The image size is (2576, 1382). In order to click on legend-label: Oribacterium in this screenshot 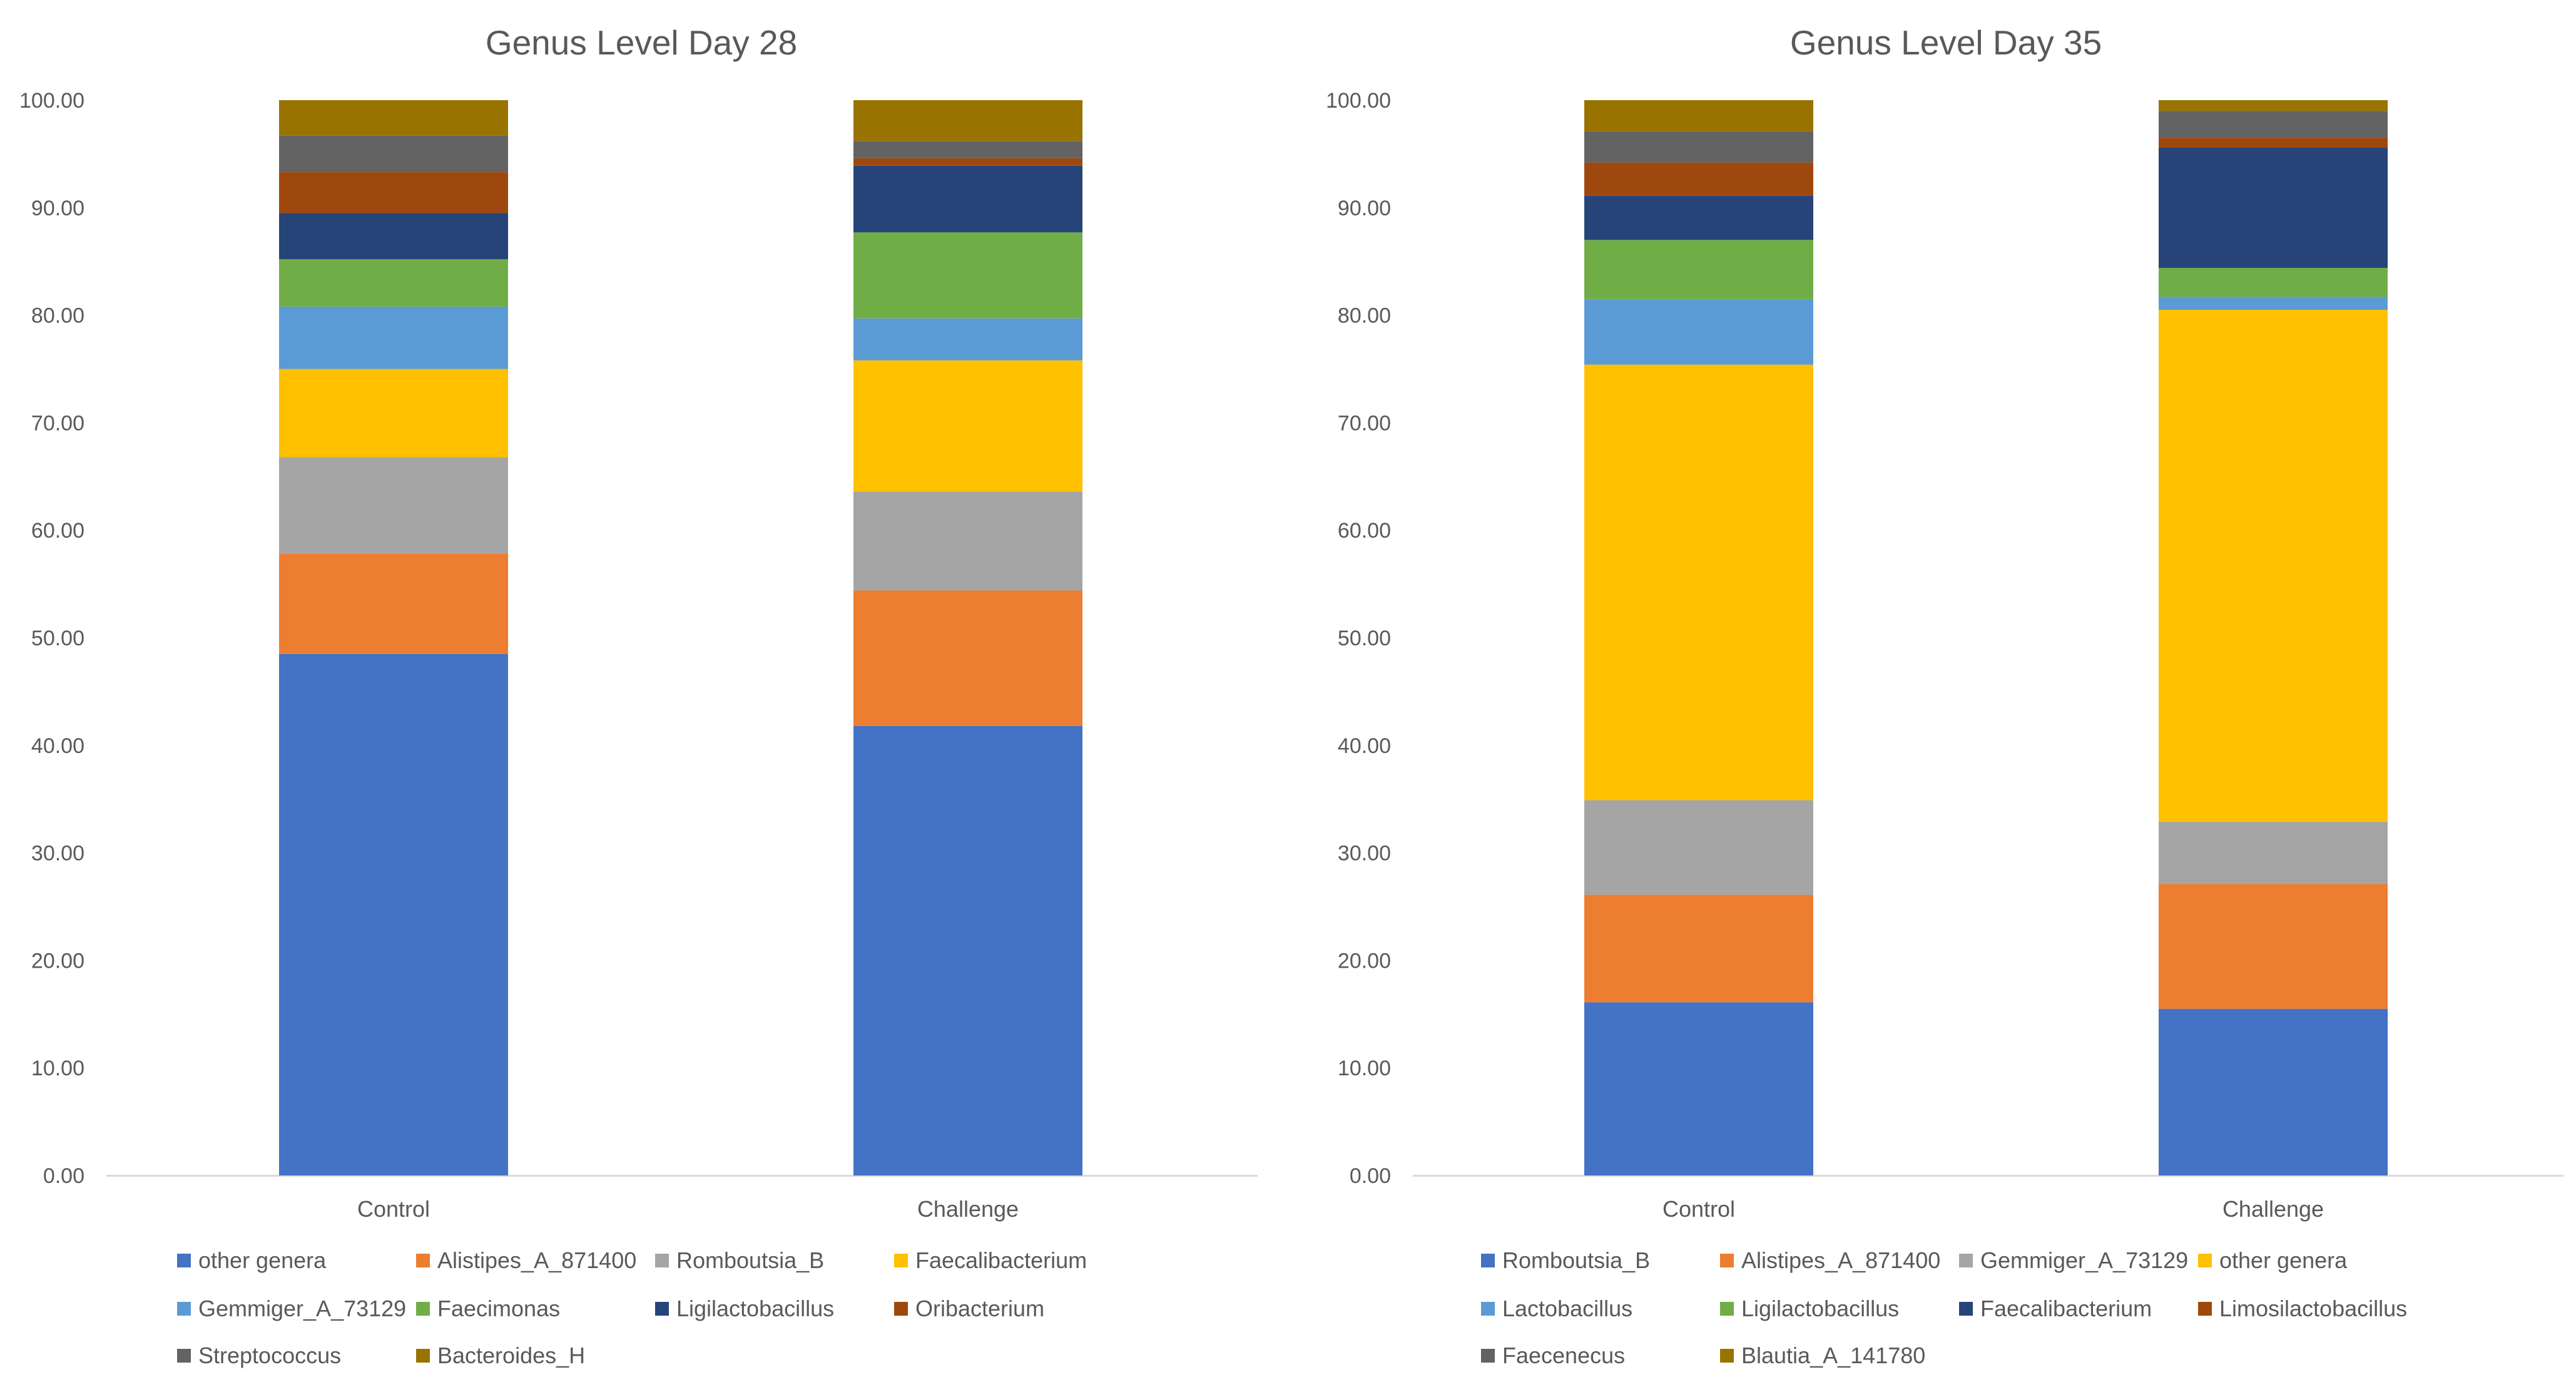, I will do `click(979, 1308)`.